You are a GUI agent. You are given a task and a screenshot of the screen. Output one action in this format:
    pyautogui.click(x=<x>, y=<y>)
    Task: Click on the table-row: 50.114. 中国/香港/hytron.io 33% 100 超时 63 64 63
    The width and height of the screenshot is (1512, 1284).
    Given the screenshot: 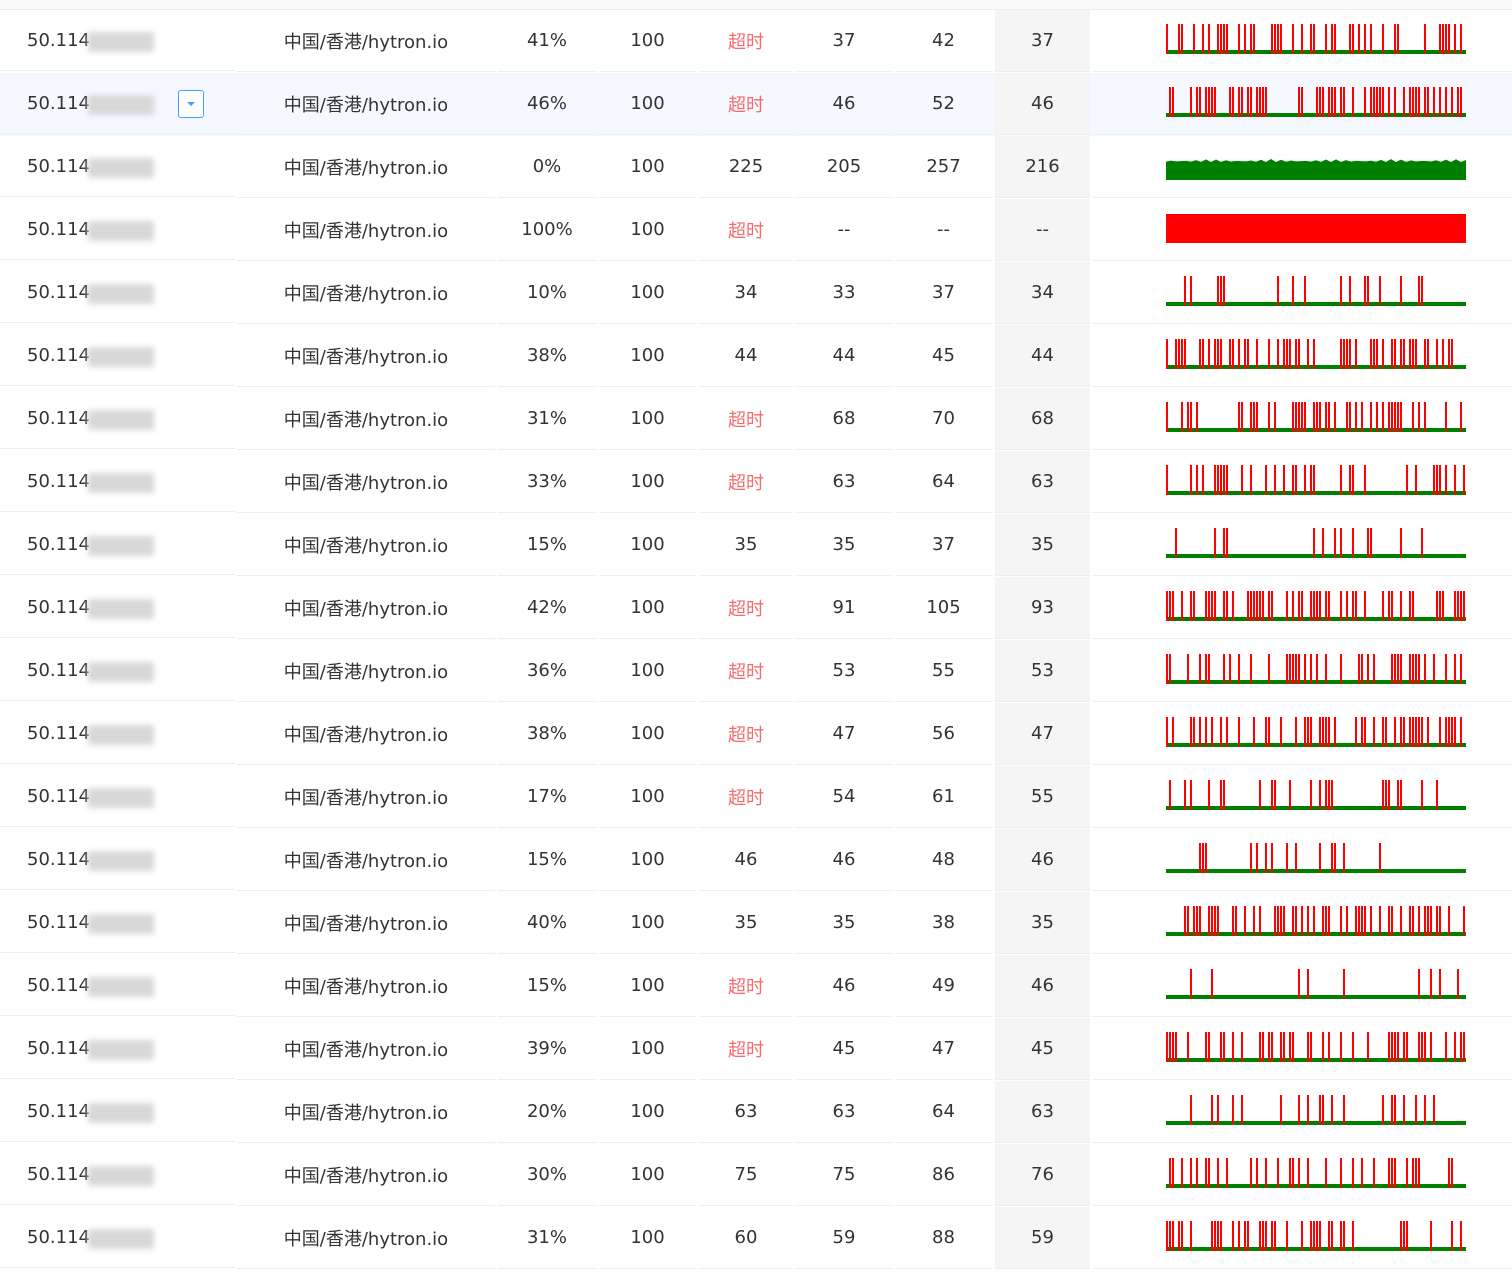 What is the action you would take?
    pyautogui.click(x=756, y=482)
    